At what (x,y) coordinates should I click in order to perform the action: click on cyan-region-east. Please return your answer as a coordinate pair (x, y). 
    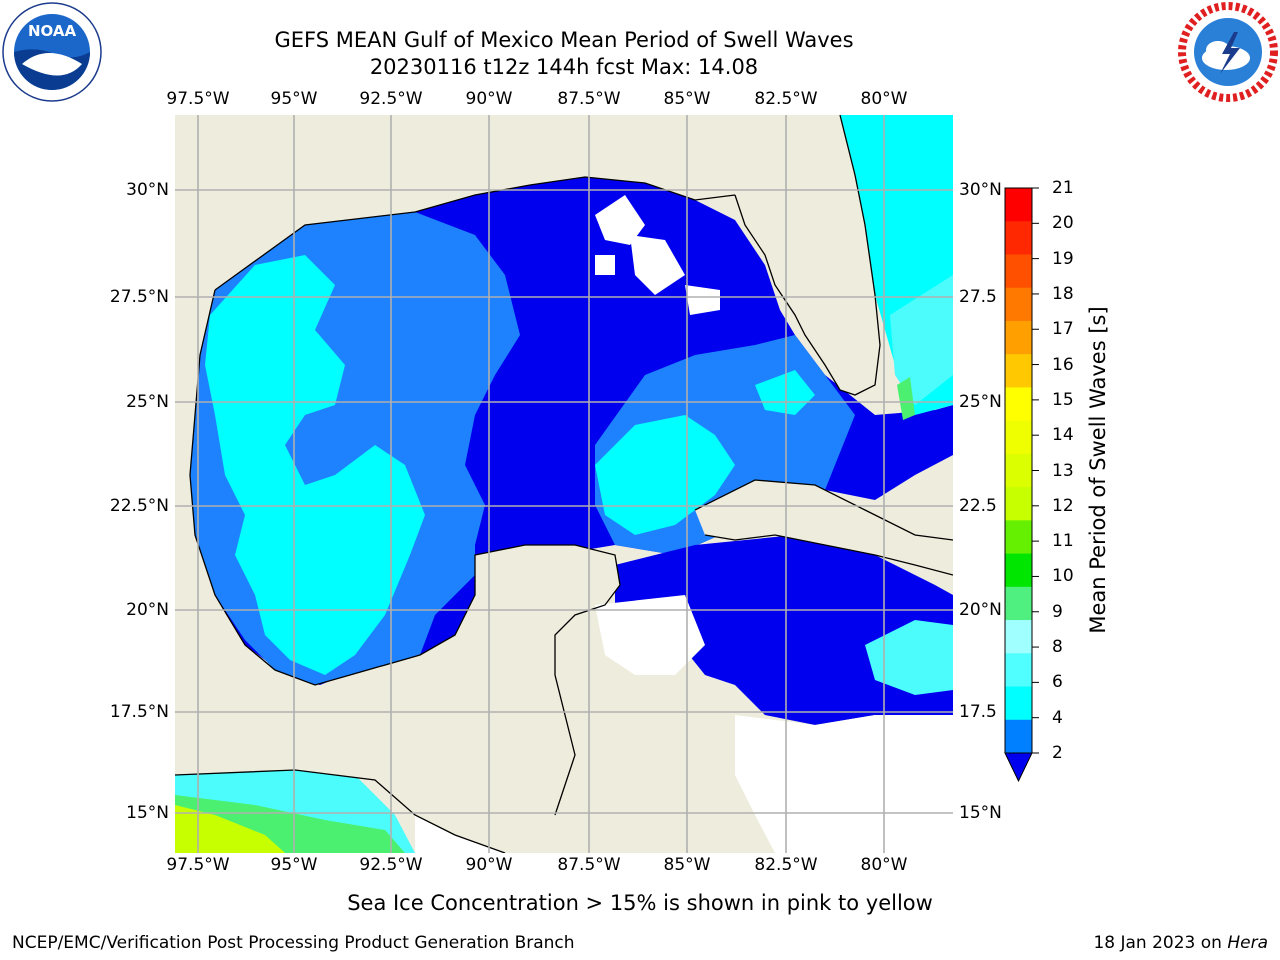
    Looking at the image, I should click on (785, 392).